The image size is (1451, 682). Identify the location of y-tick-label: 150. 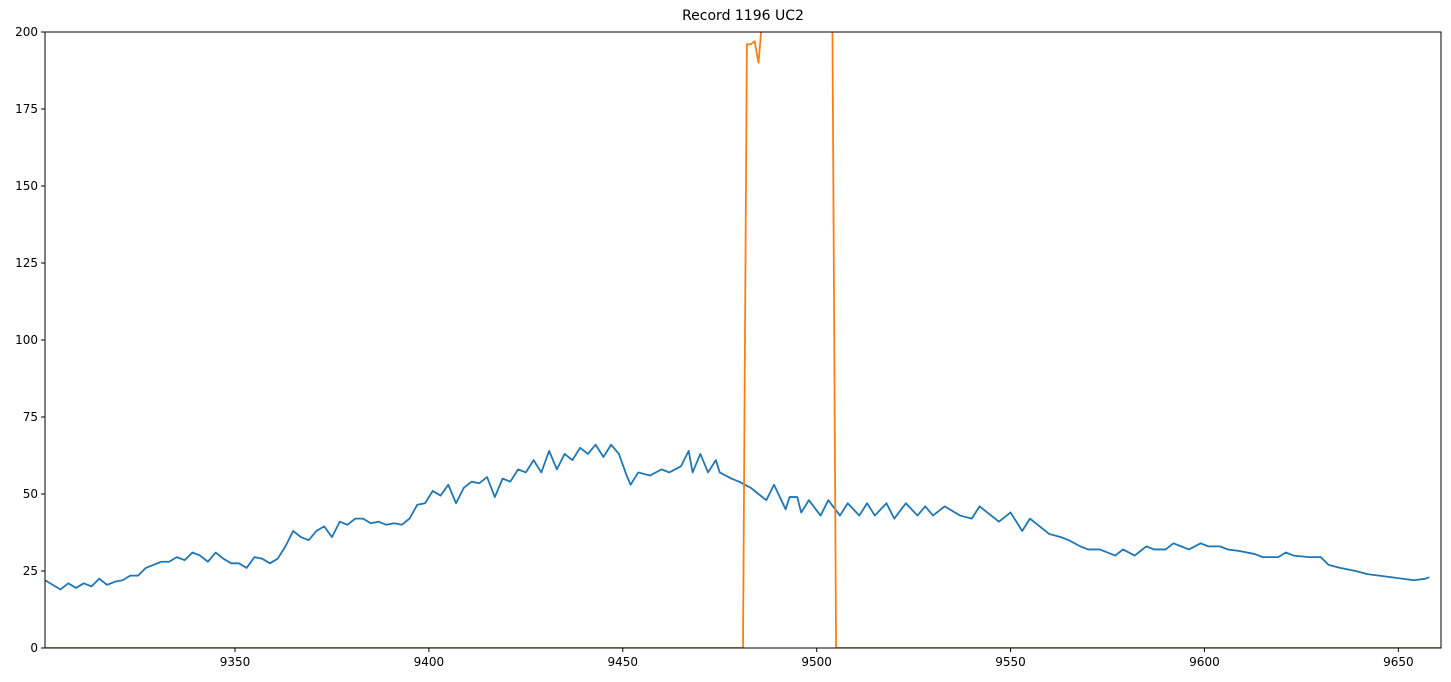
(26, 186).